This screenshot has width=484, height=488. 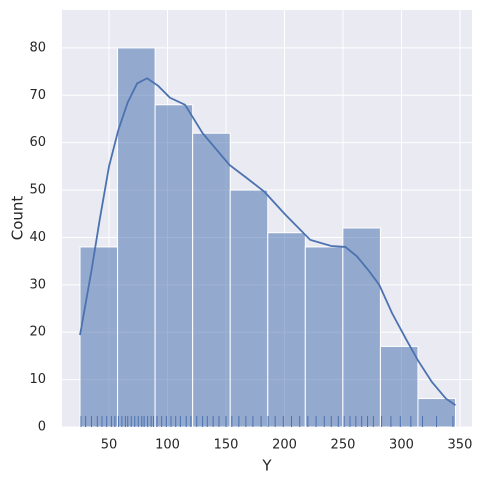 What do you see at coordinates (167, 445) in the screenshot?
I see `x-tick-label: 100` at bounding box center [167, 445].